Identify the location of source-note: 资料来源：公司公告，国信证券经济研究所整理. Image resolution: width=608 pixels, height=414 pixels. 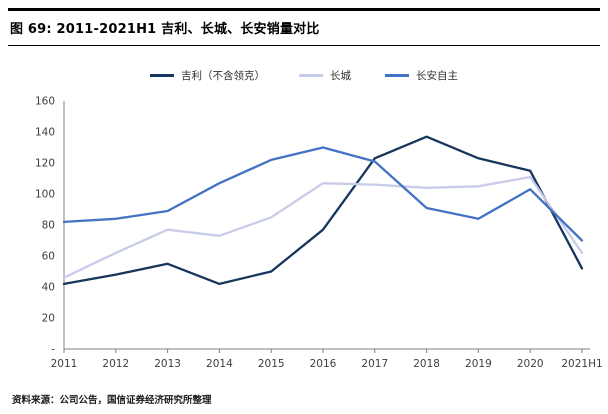
(112, 400).